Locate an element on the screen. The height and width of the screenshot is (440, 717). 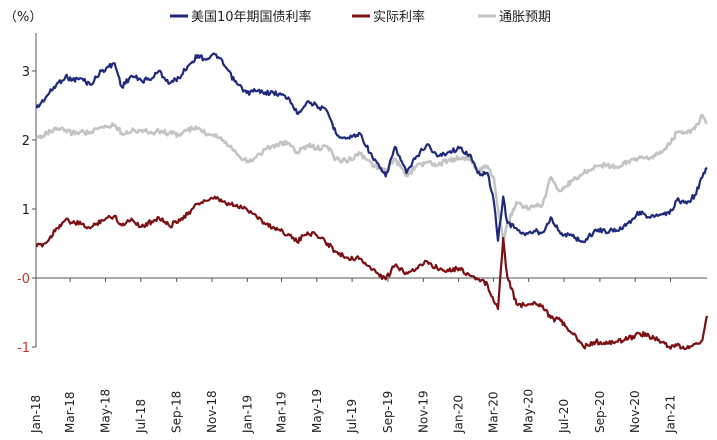
x-tick-label: Sep-19 is located at coordinates (388, 412).